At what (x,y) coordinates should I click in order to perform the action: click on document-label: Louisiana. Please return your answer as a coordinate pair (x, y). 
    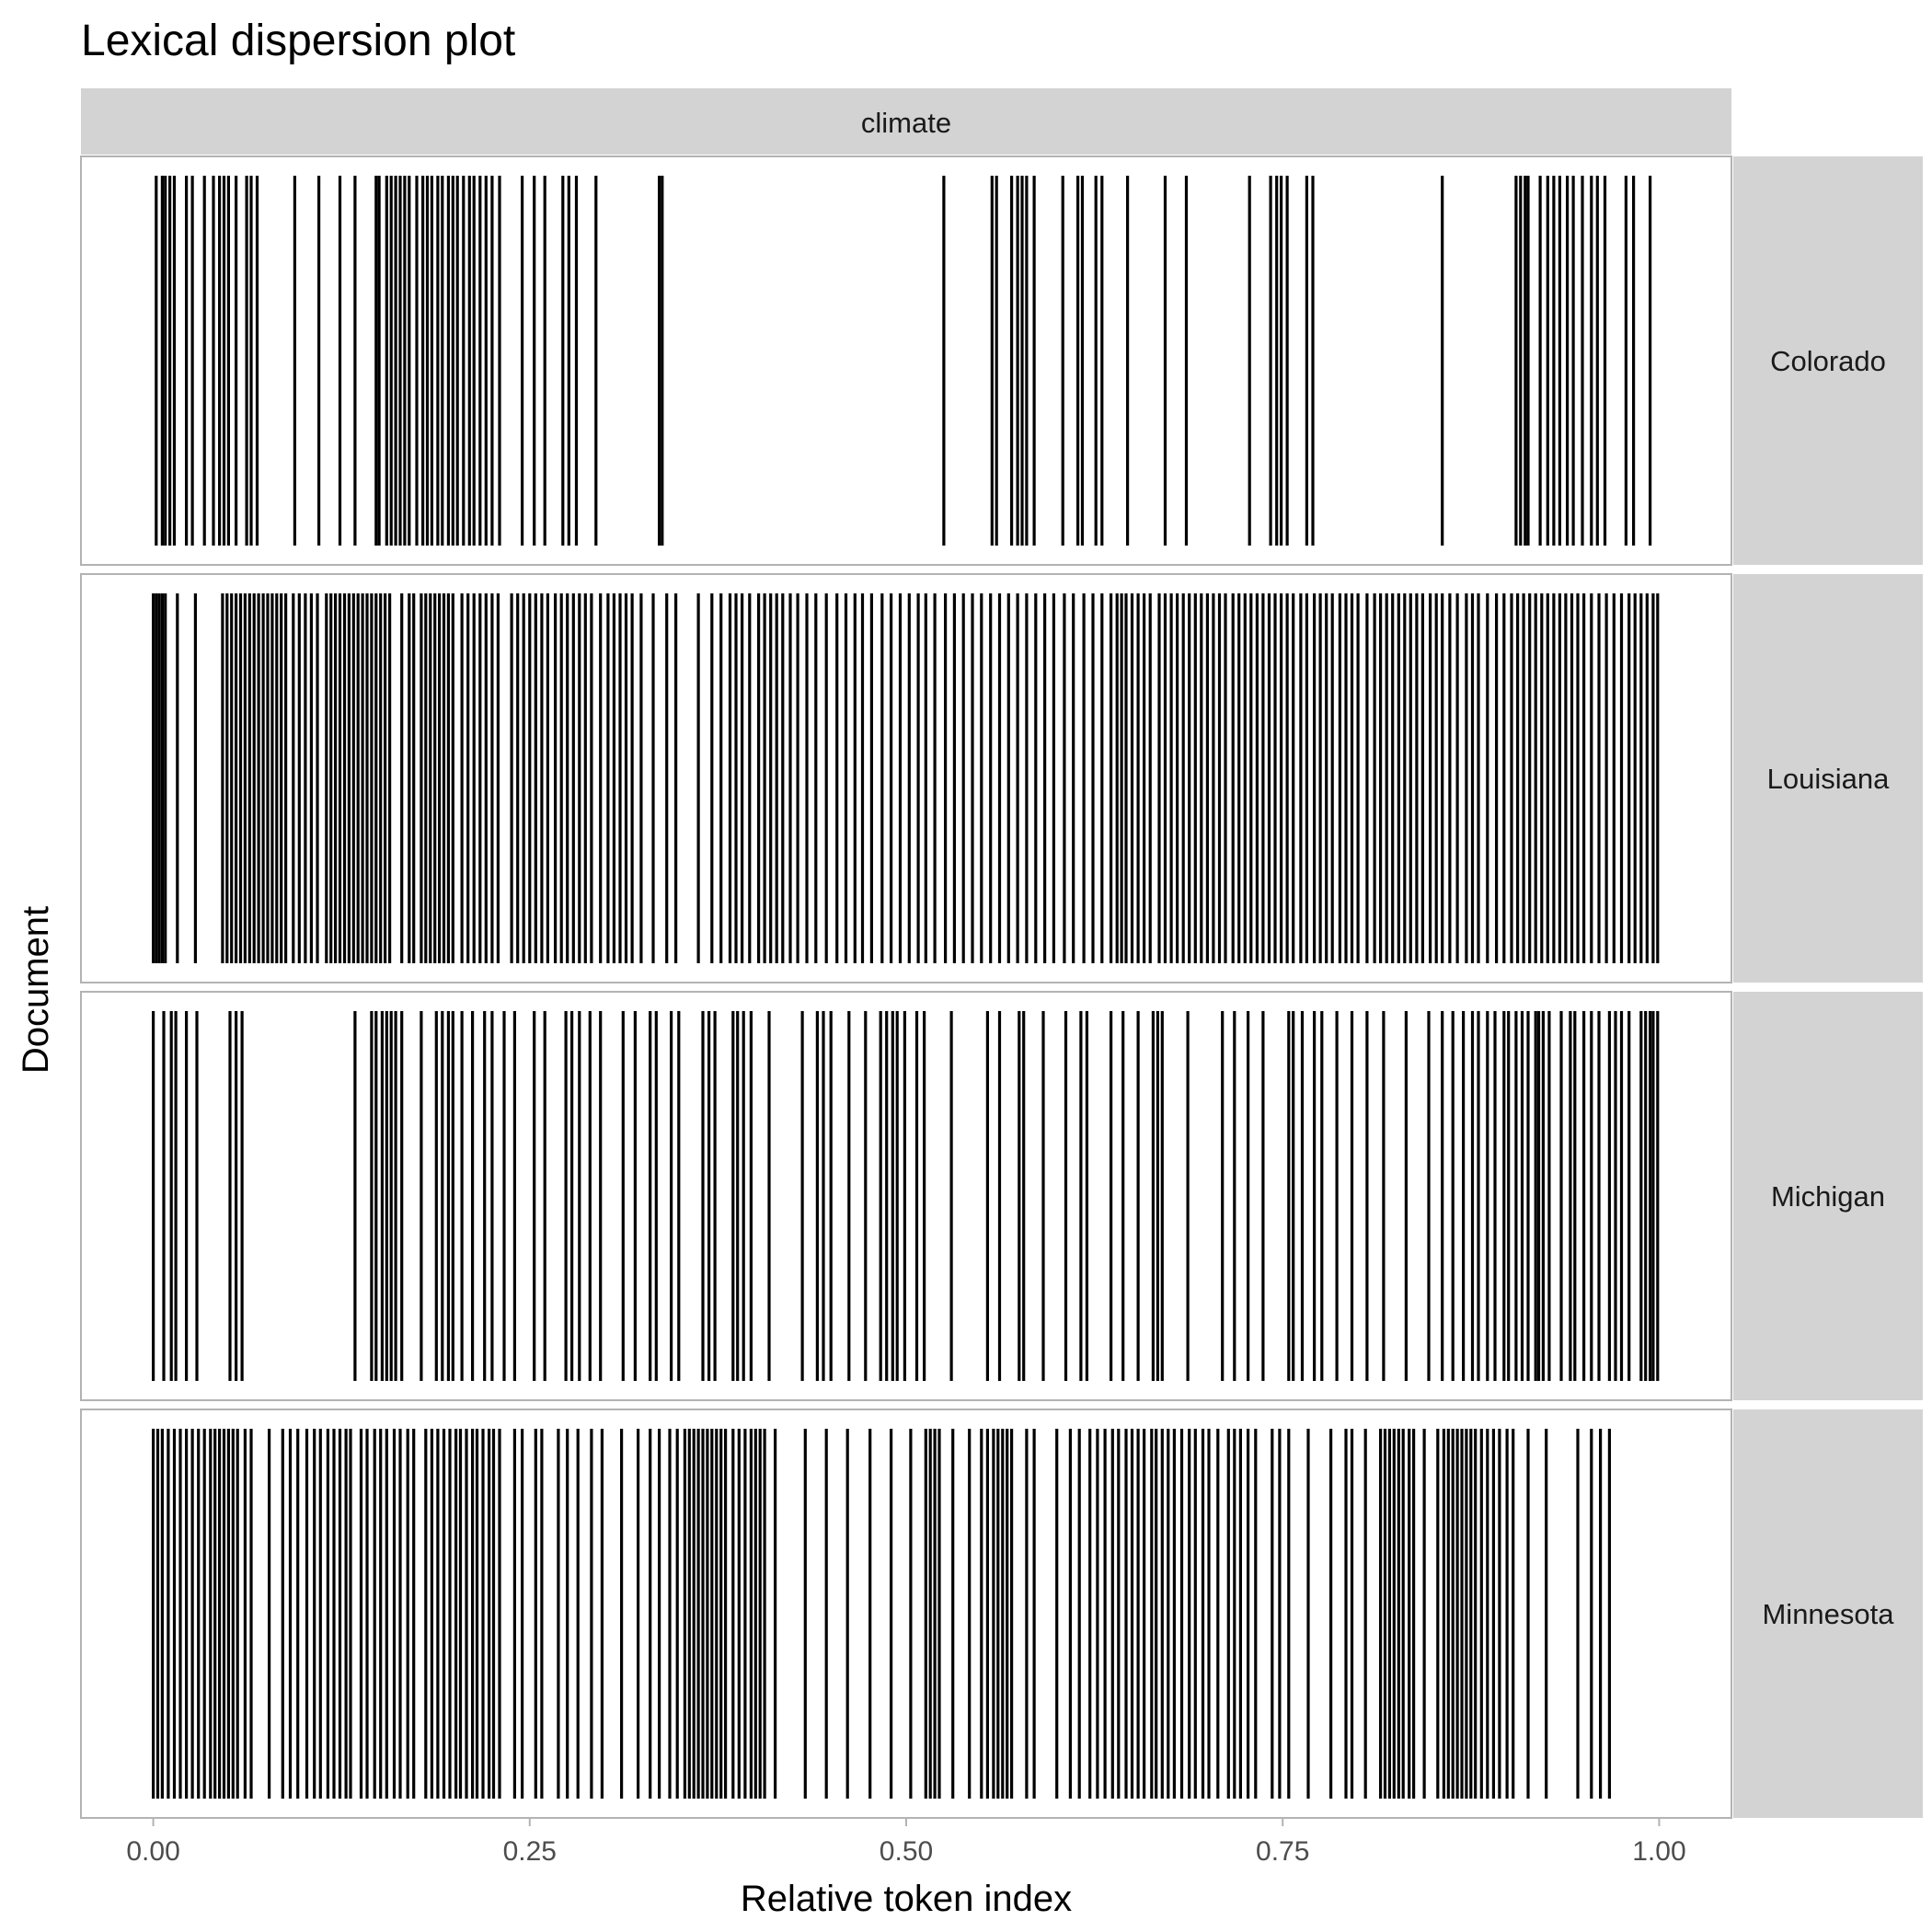
    Looking at the image, I should click on (1828, 779).